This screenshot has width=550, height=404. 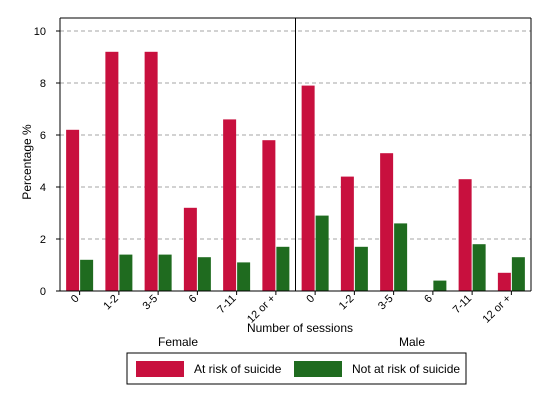 What do you see at coordinates (27, 162) in the screenshot?
I see `y-axis-title: Percentage %` at bounding box center [27, 162].